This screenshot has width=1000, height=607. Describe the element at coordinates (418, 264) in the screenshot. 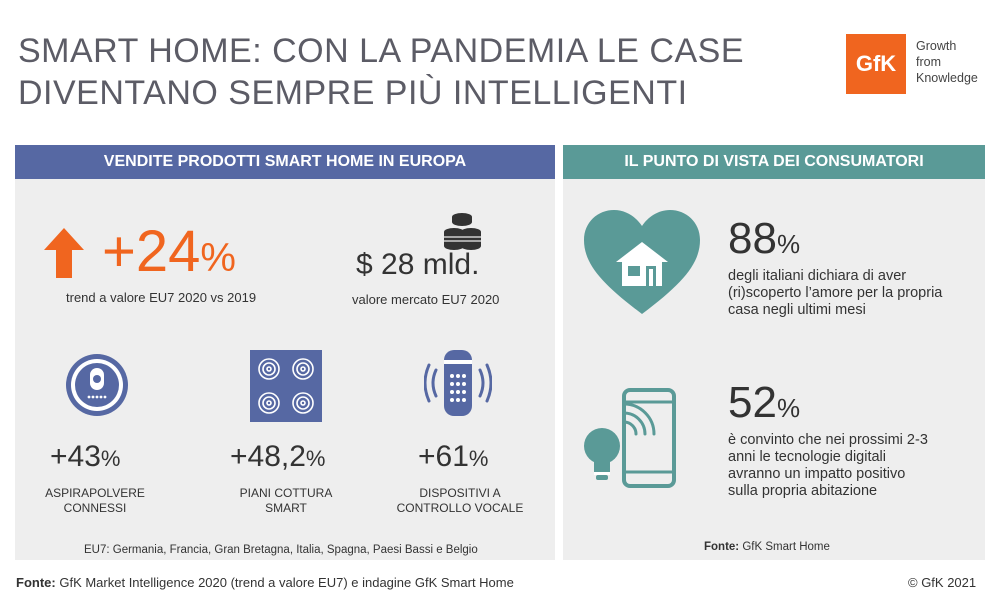

I see `market-value: $ 28 mld.` at that location.